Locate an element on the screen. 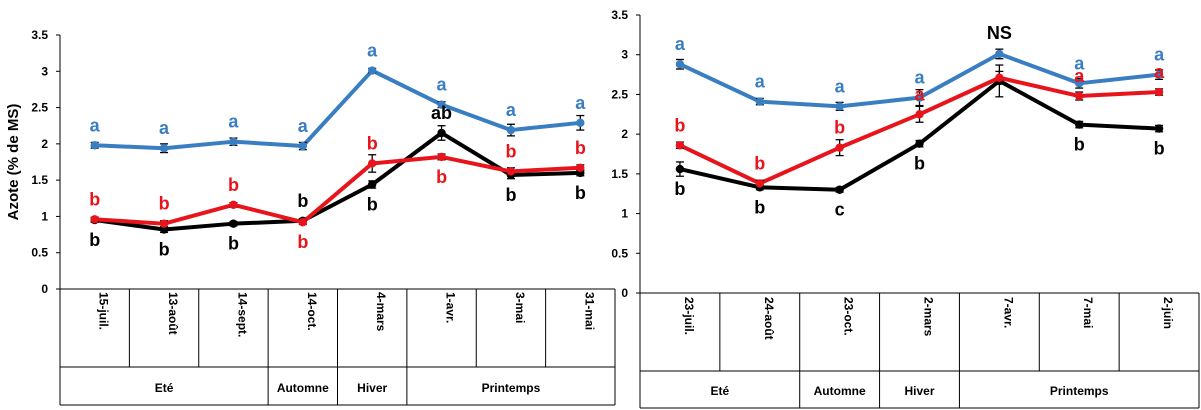  x-category-label: 31-mai is located at coordinates (589, 311).